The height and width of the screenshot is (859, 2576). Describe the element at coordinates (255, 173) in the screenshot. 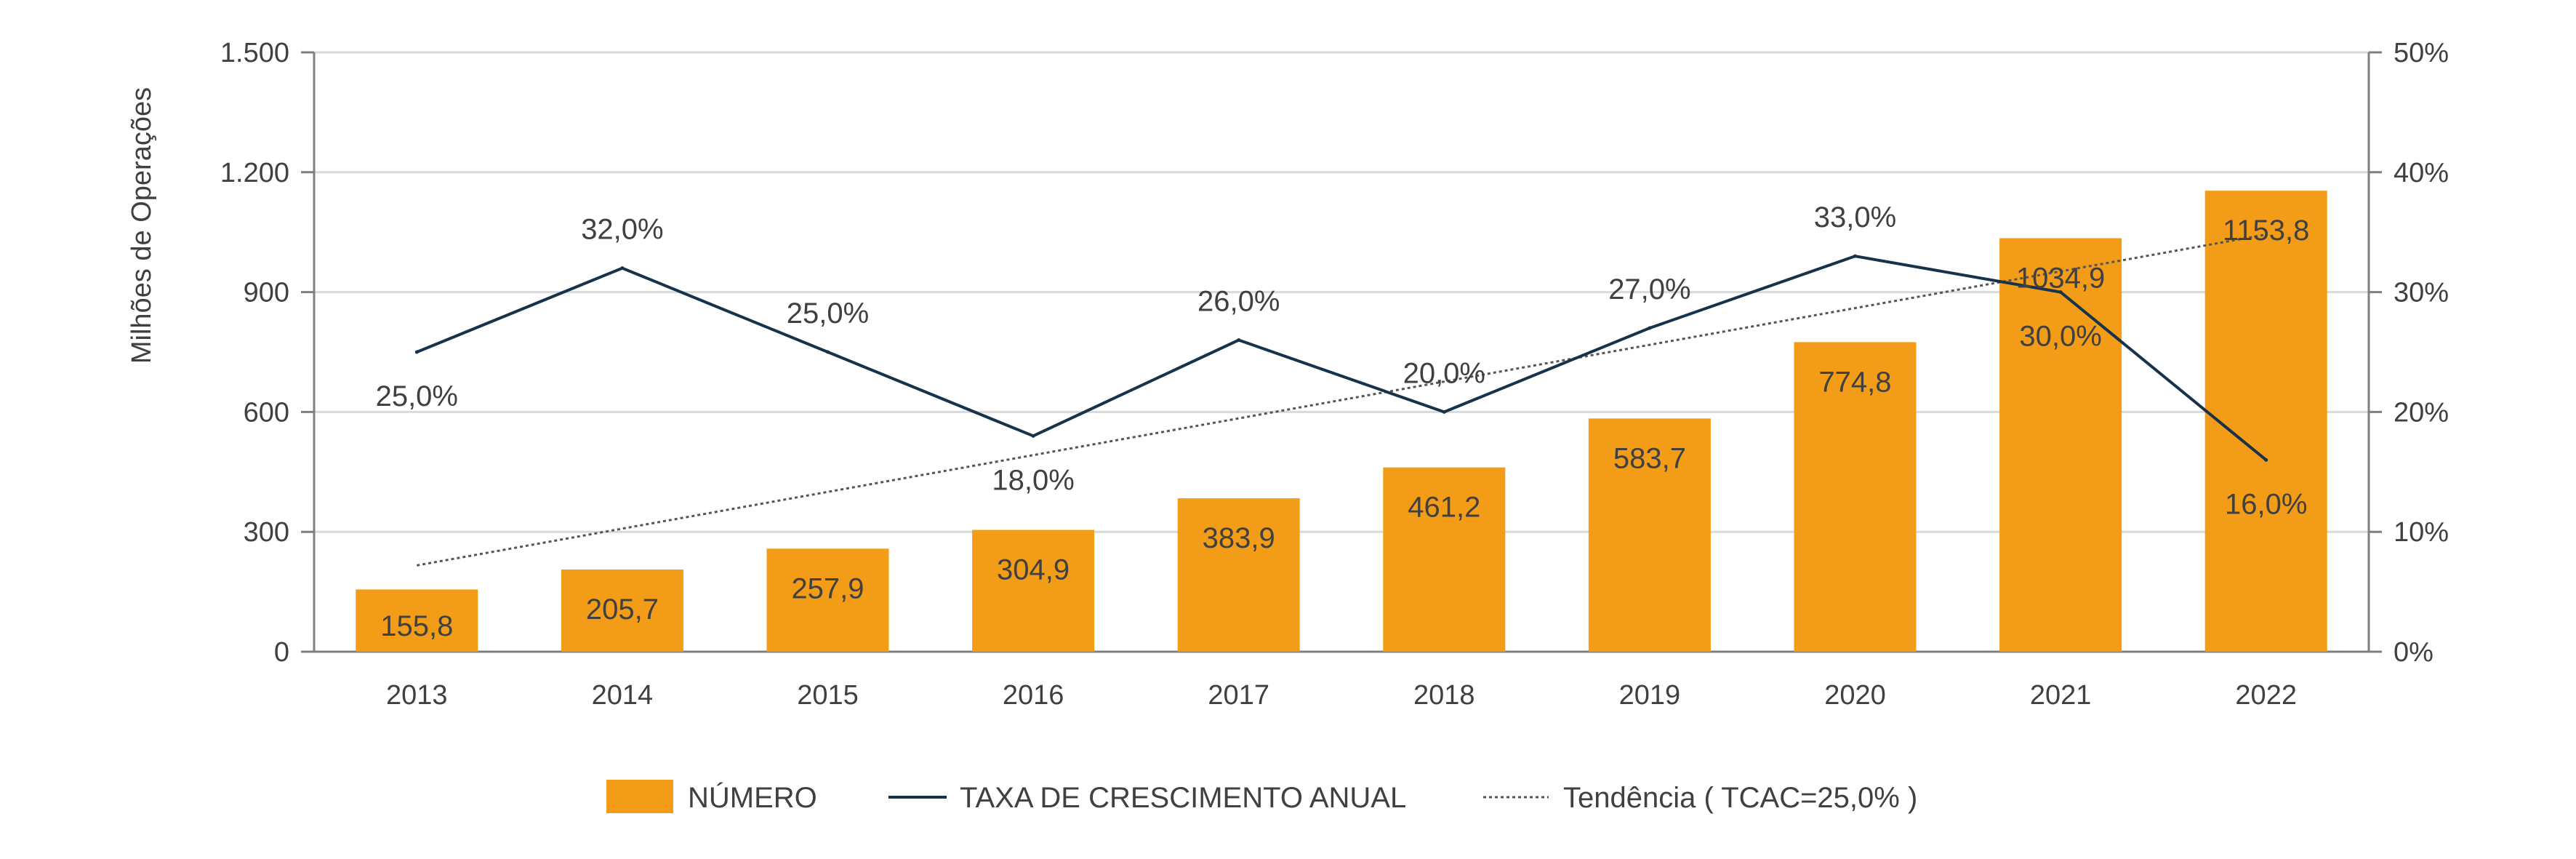

I see `y-tick-label: 1.200` at that location.